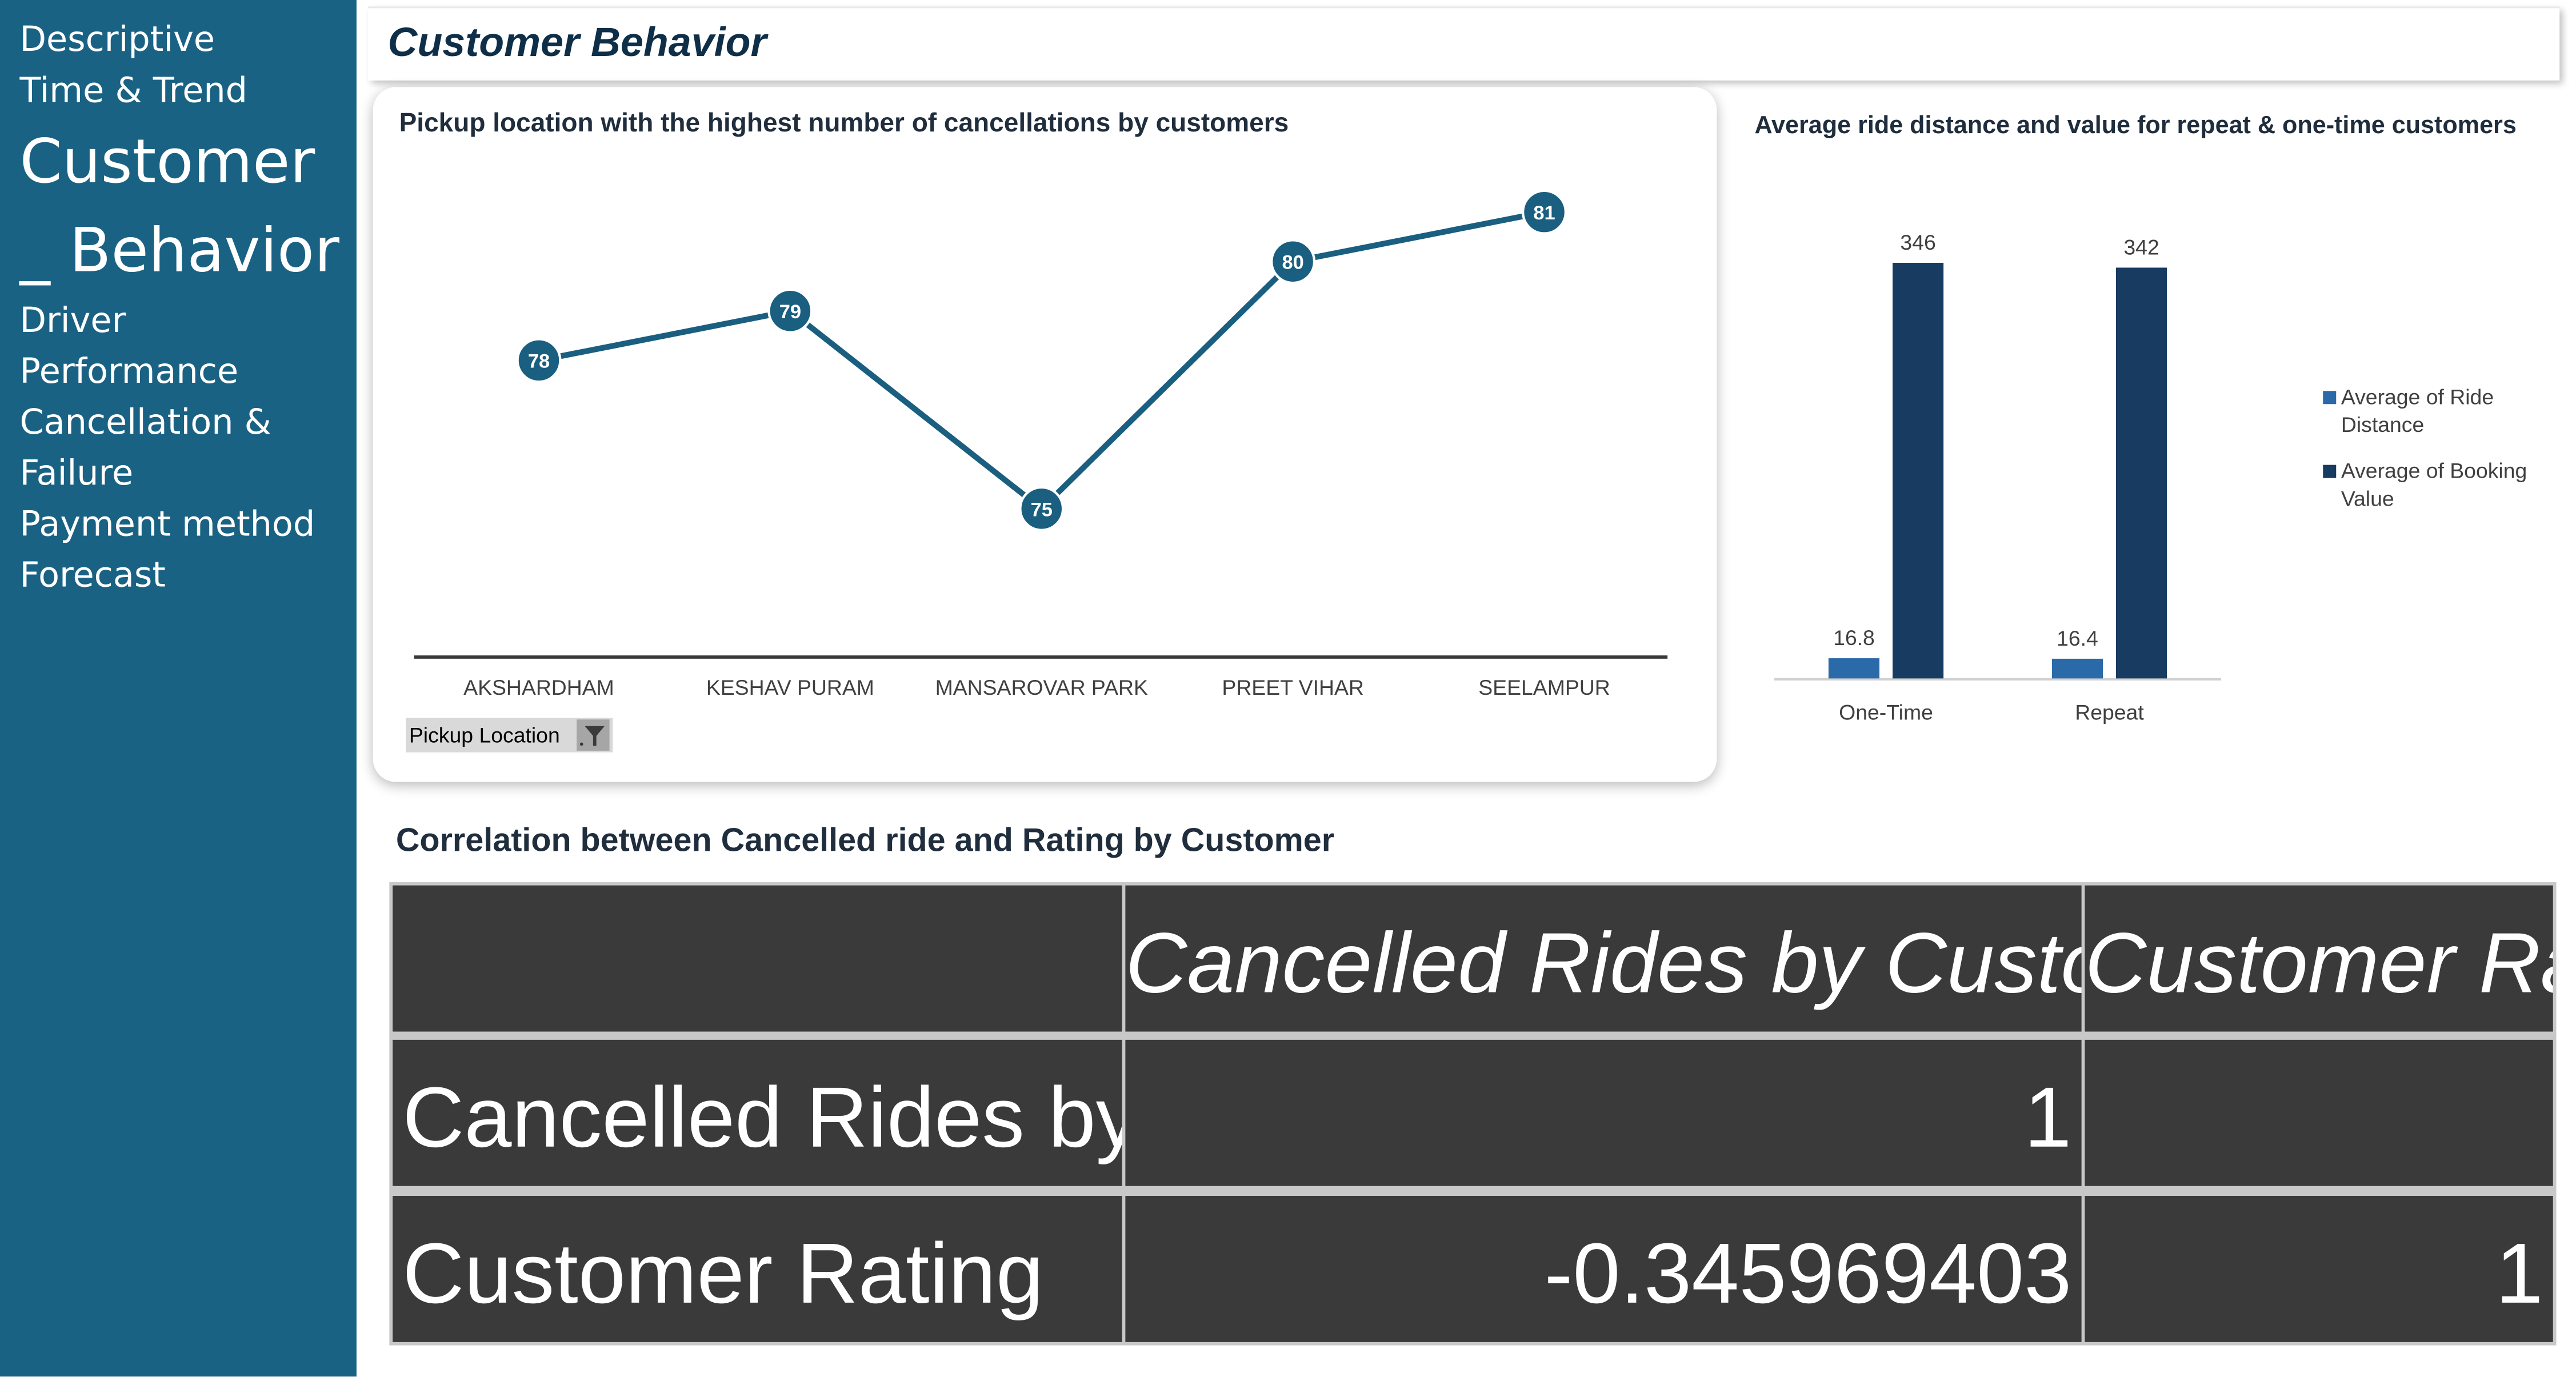  Describe the element at coordinates (167, 161) in the screenshot. I see `nav-customer-behavior-line1: Customer` at that location.